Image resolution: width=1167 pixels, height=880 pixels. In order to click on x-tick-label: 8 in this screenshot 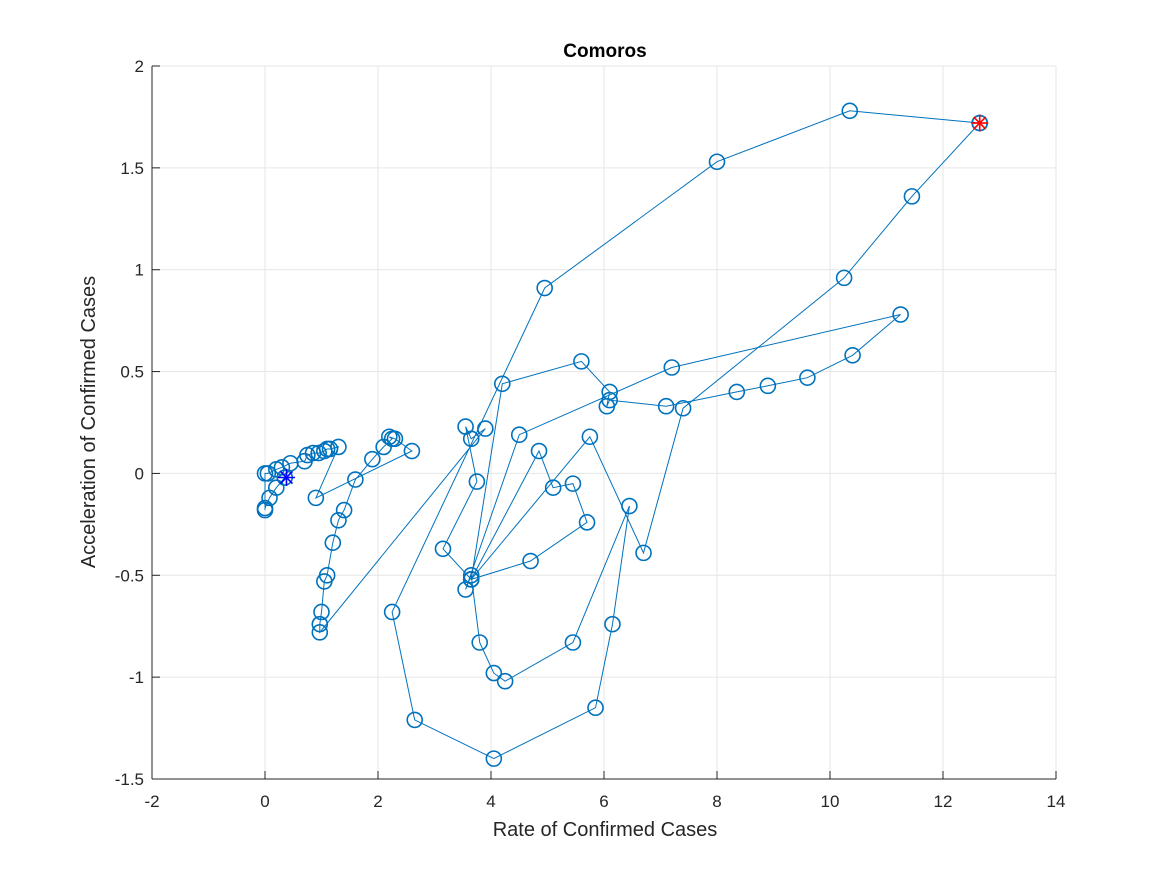, I will do `click(716, 801)`.